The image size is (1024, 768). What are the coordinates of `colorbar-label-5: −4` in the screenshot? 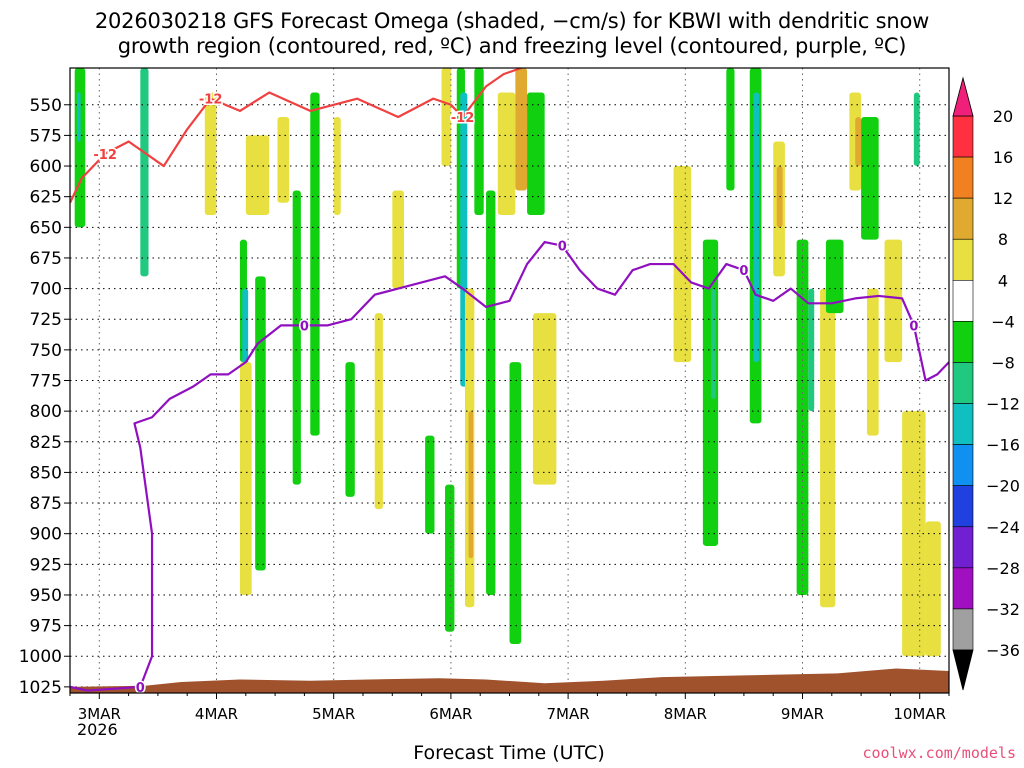 It's located at (1003, 321).